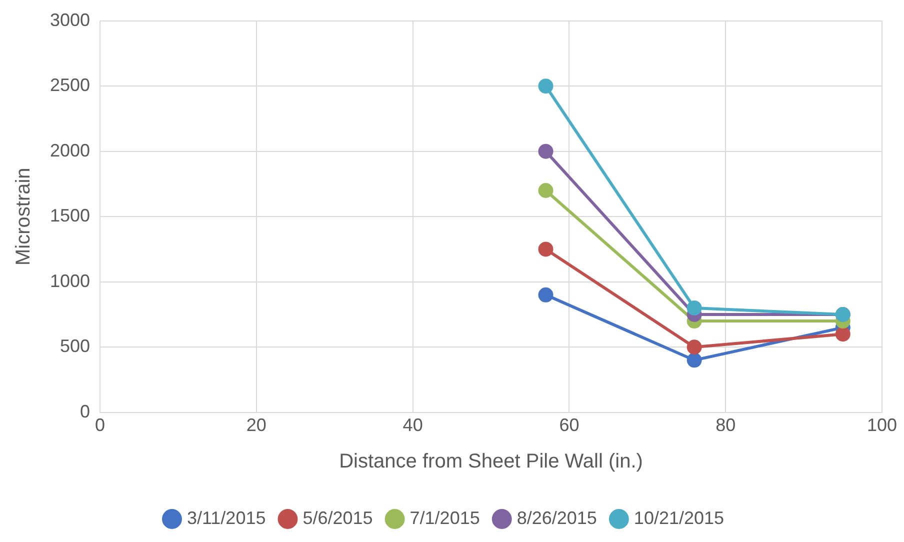 The width and height of the screenshot is (904, 542). I want to click on x-tick-label: 80, so click(726, 425).